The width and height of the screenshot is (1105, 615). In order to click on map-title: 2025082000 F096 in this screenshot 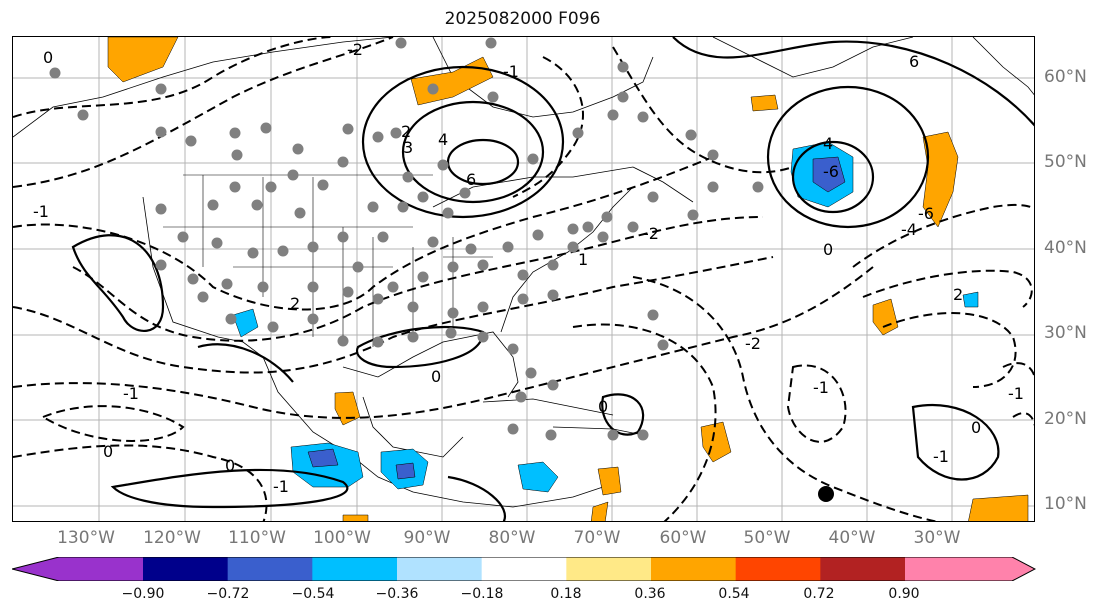, I will do `click(522, 19)`.